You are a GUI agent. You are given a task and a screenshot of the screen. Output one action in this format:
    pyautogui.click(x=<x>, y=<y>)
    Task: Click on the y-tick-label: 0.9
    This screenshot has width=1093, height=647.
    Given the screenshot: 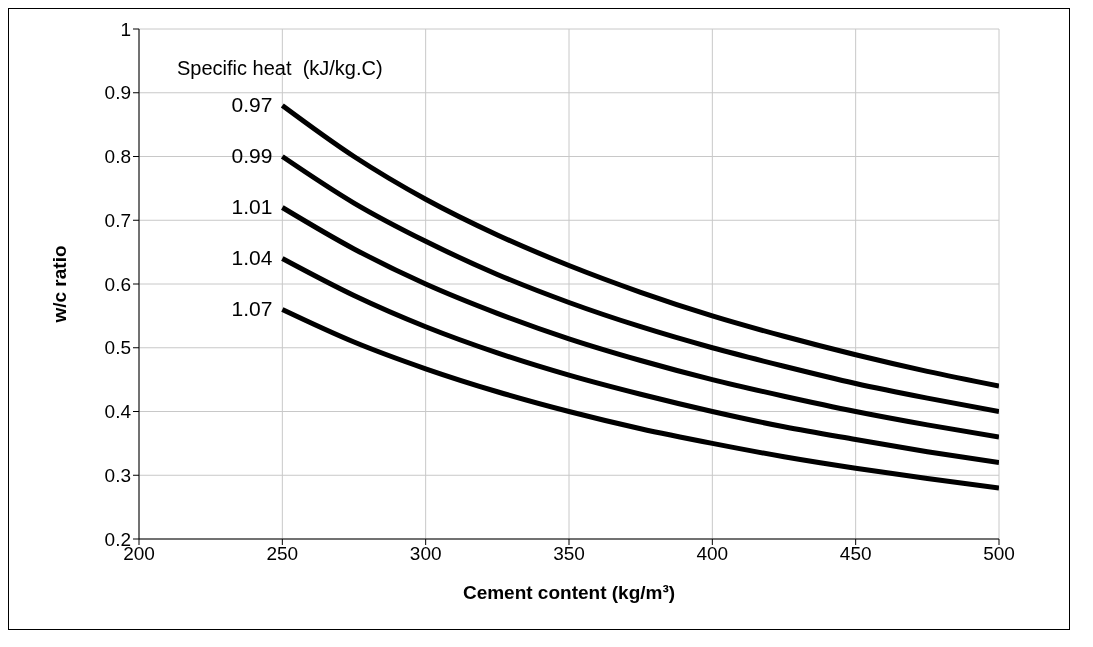 What is the action you would take?
    pyautogui.click(x=117, y=93)
    